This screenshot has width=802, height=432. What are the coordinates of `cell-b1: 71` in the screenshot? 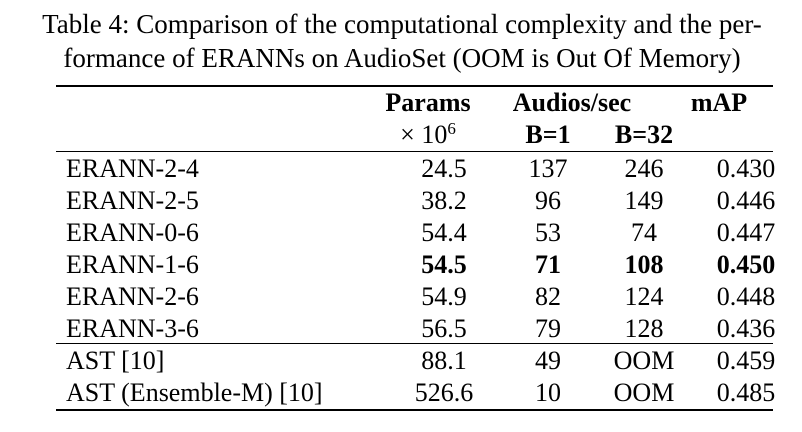 It's located at (548, 264).